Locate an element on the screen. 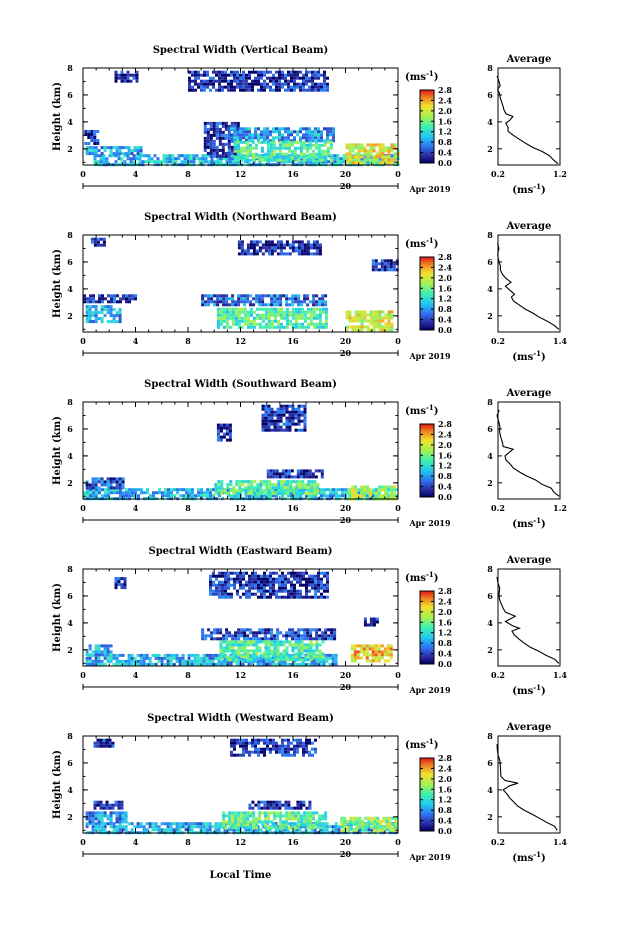  x-tick-label: 20 is located at coordinates (346, 174).